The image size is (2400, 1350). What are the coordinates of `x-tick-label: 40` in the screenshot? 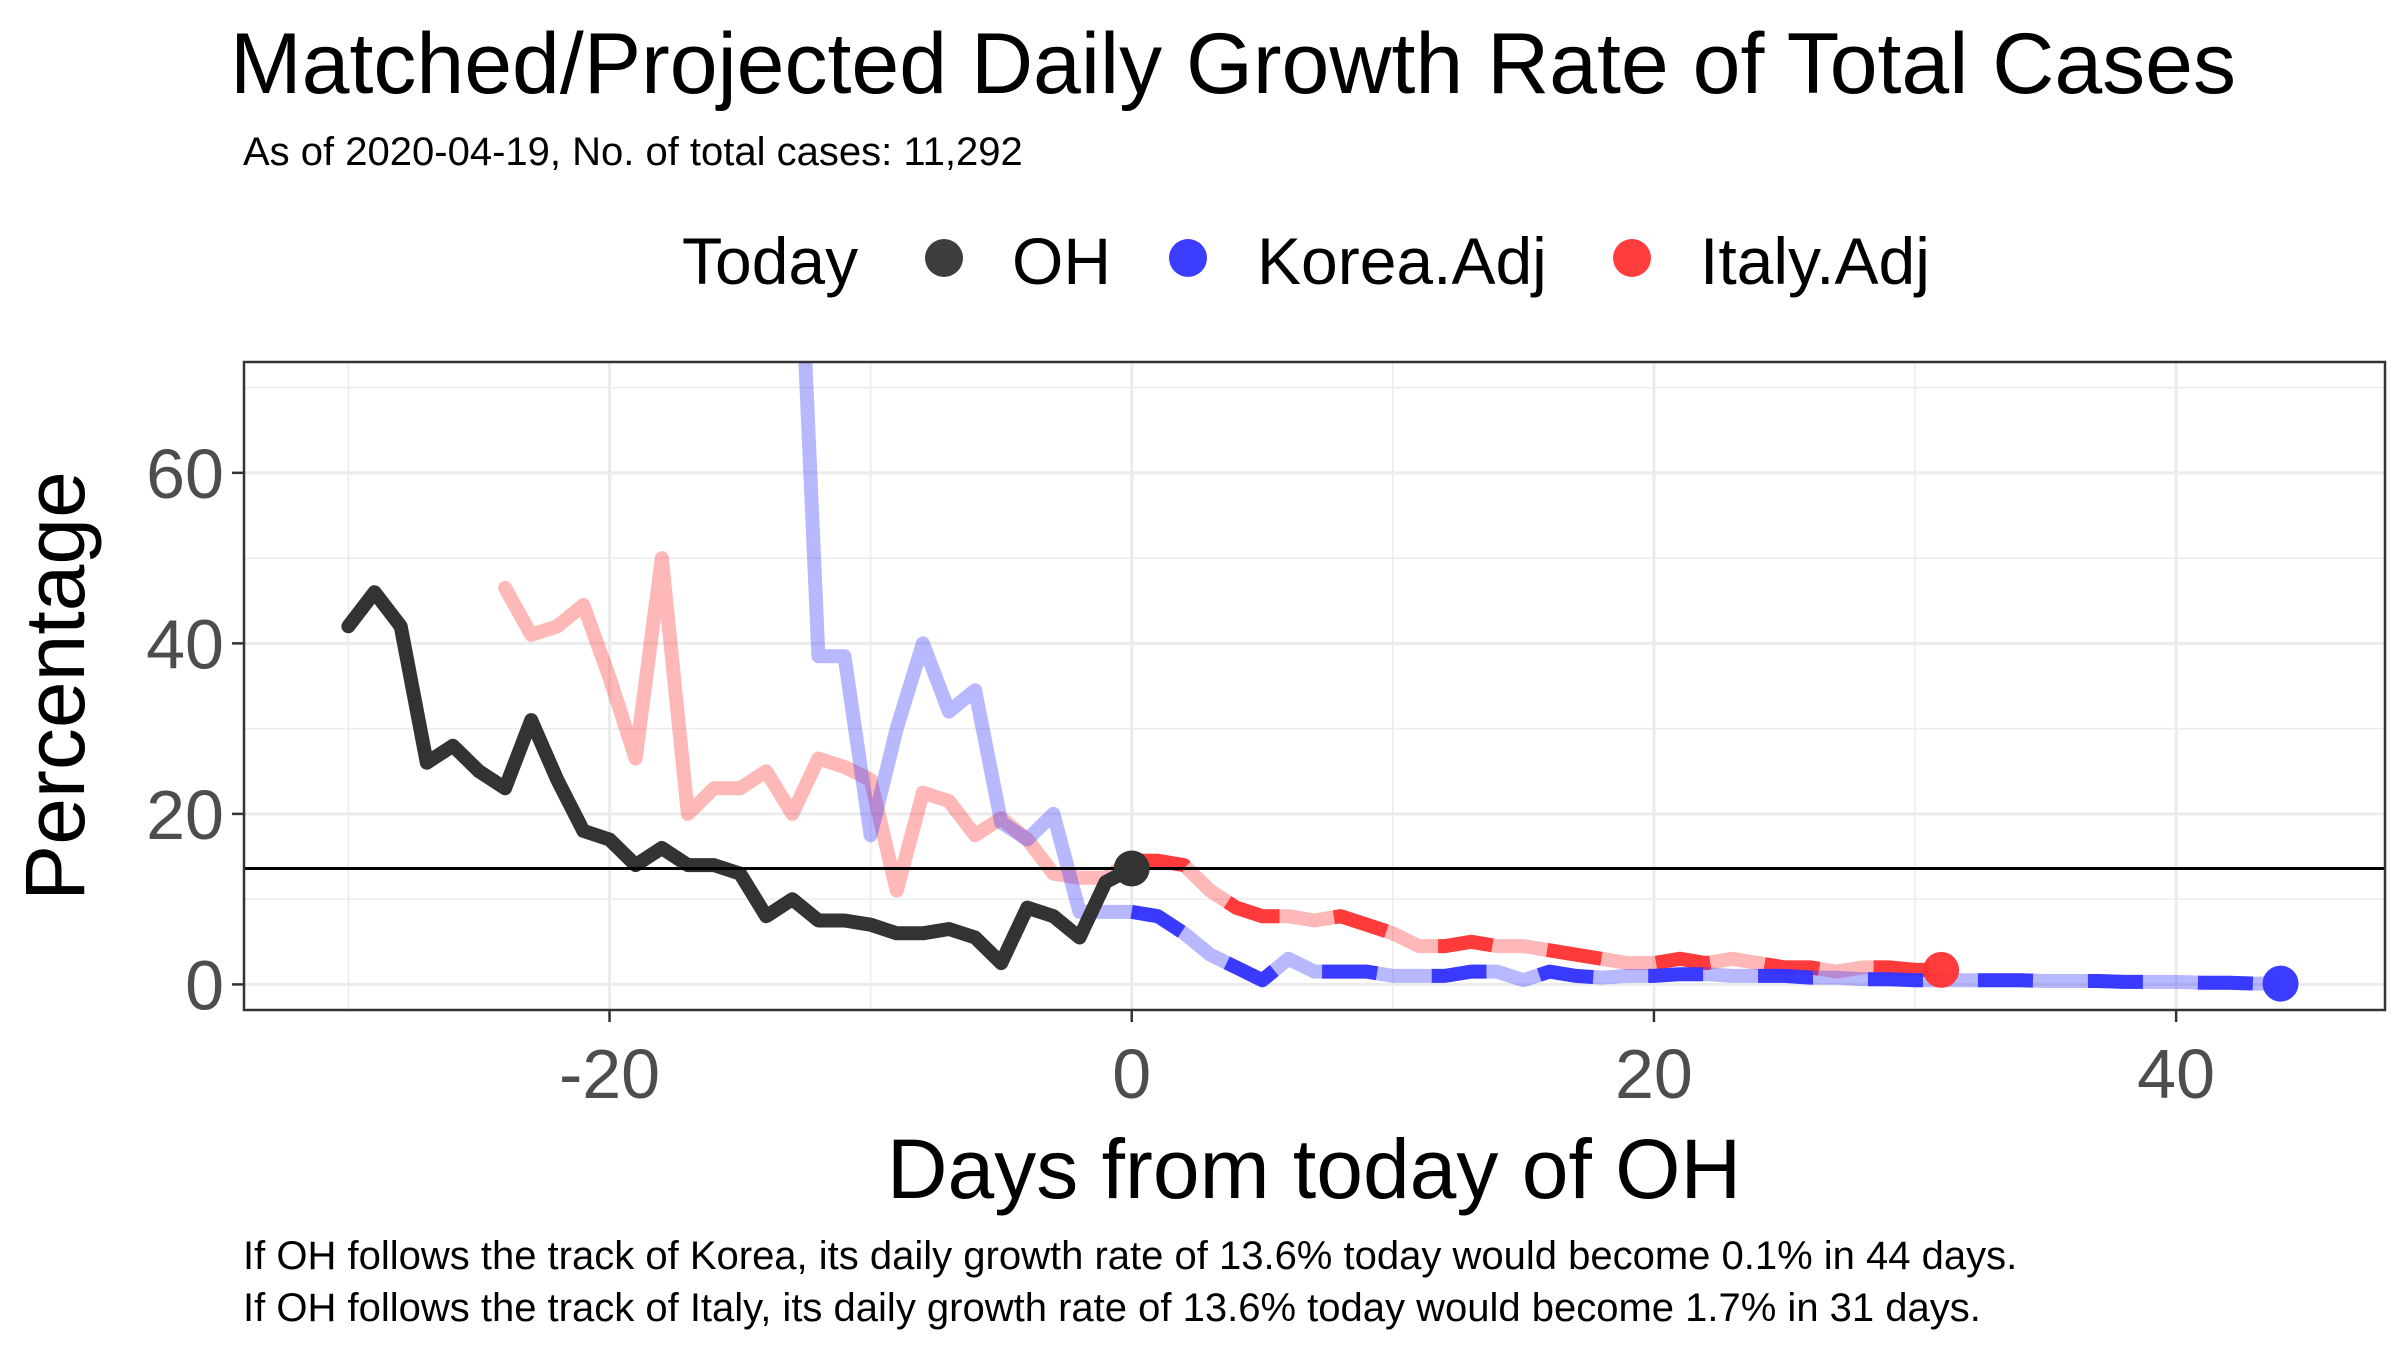 It's located at (2176, 1074).